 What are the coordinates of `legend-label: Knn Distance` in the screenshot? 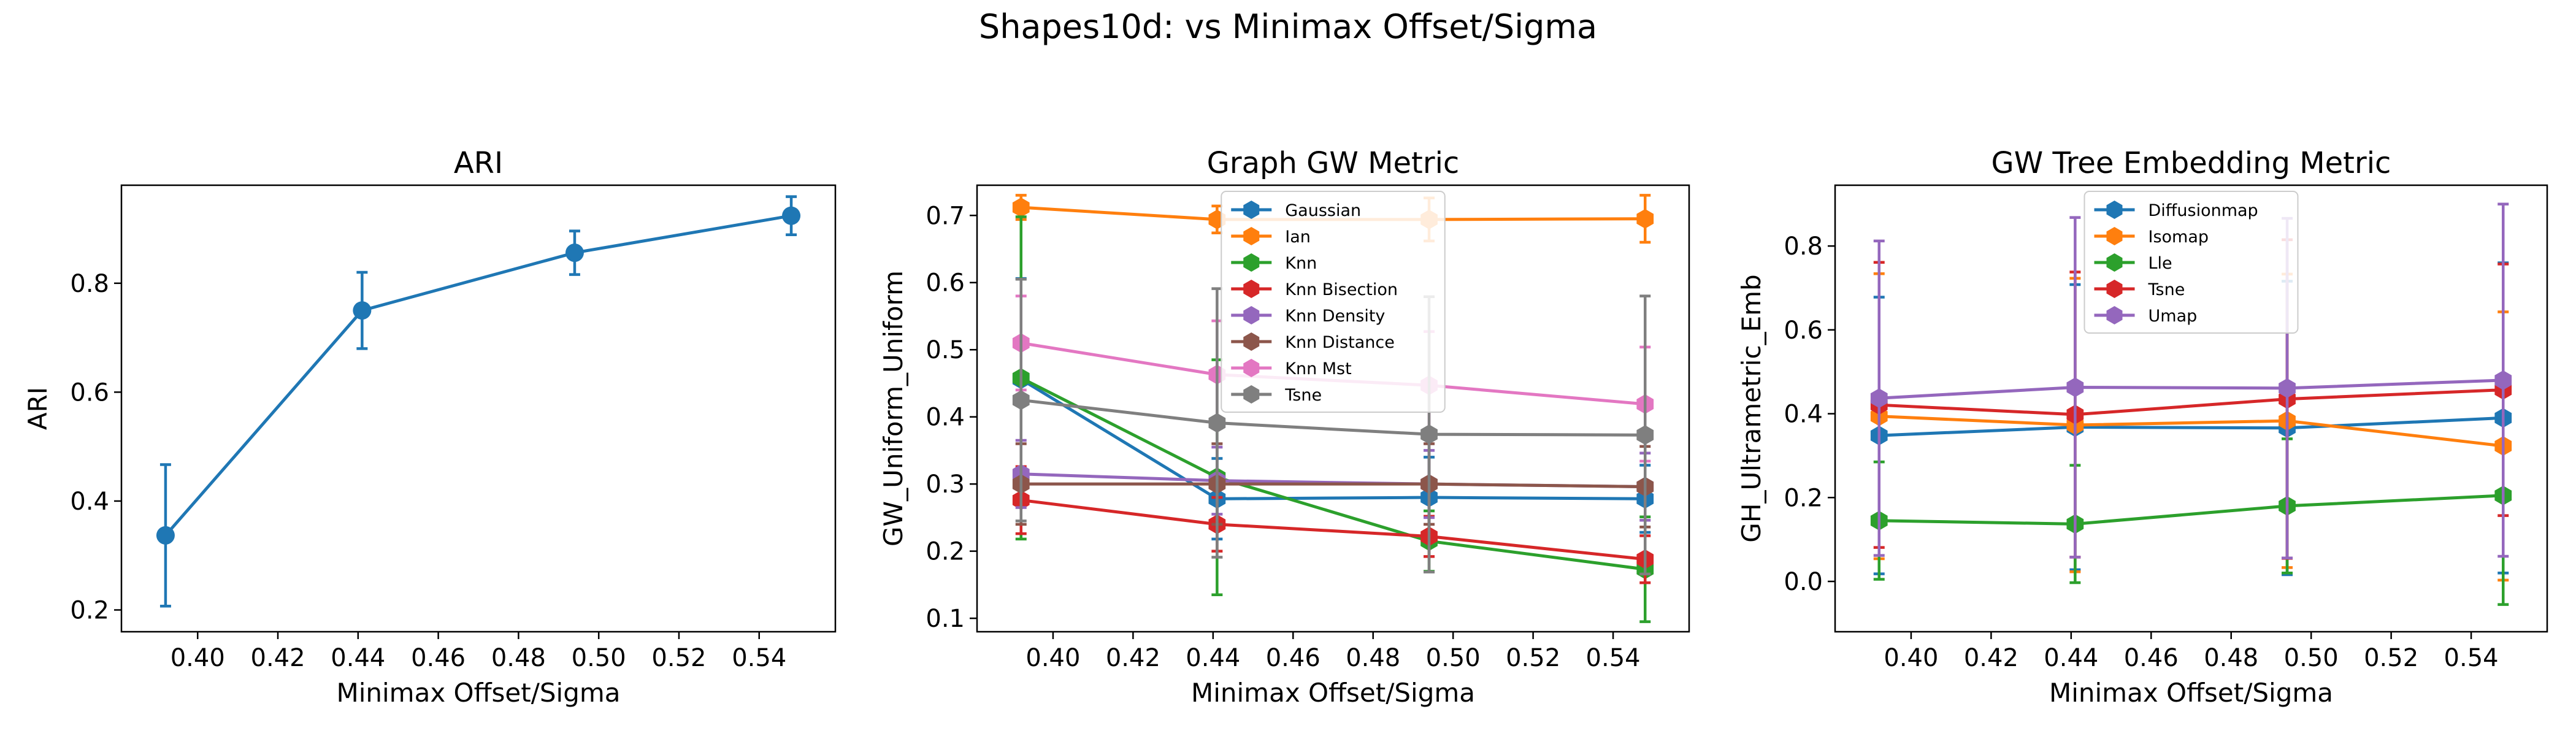 It's located at (1340, 342).